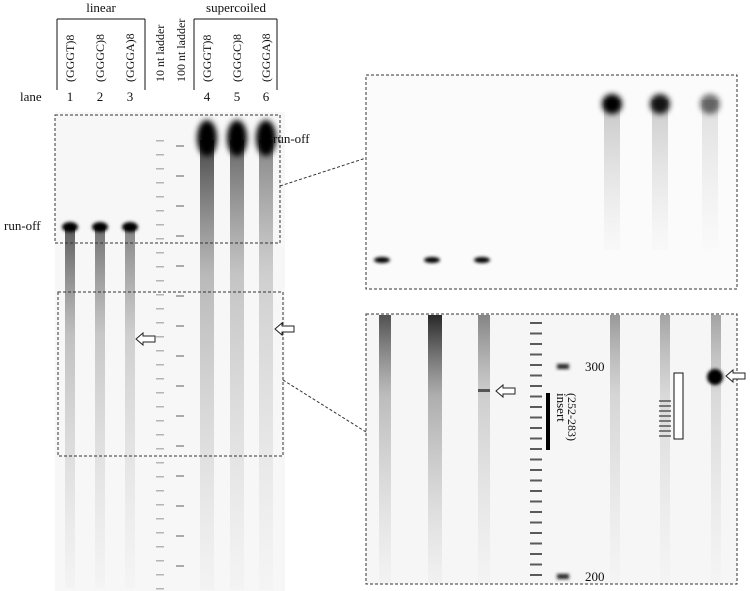  What do you see at coordinates (207, 96) in the screenshot?
I see `lane-number: 4` at bounding box center [207, 96].